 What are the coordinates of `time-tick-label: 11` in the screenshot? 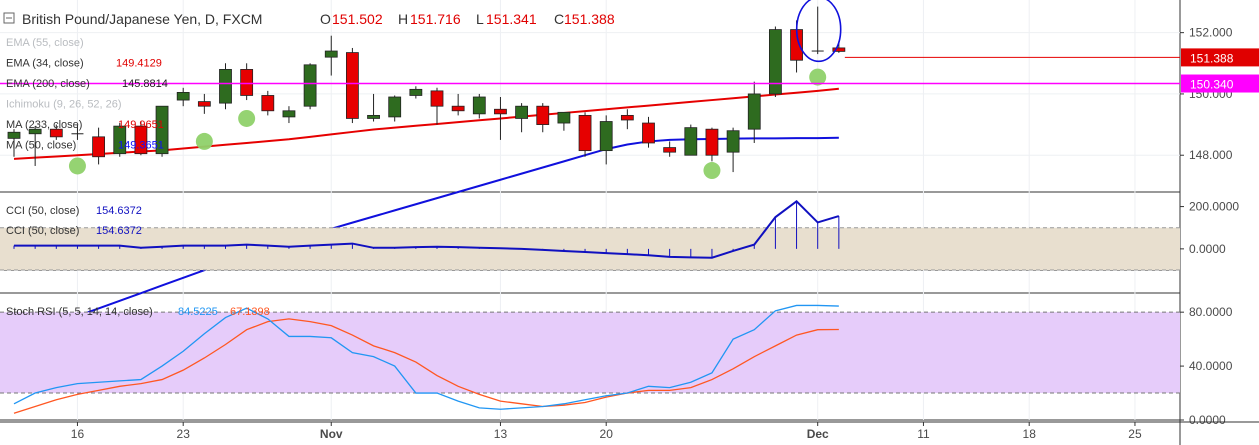 It's located at (923, 434).